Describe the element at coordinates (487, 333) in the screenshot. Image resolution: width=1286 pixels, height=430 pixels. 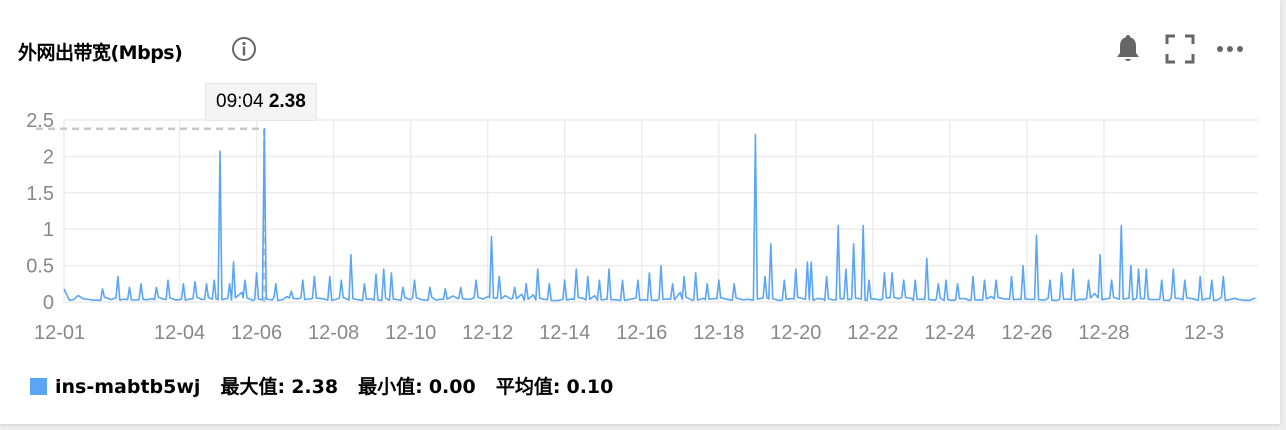
I see `x-tick-label: 12-12` at that location.